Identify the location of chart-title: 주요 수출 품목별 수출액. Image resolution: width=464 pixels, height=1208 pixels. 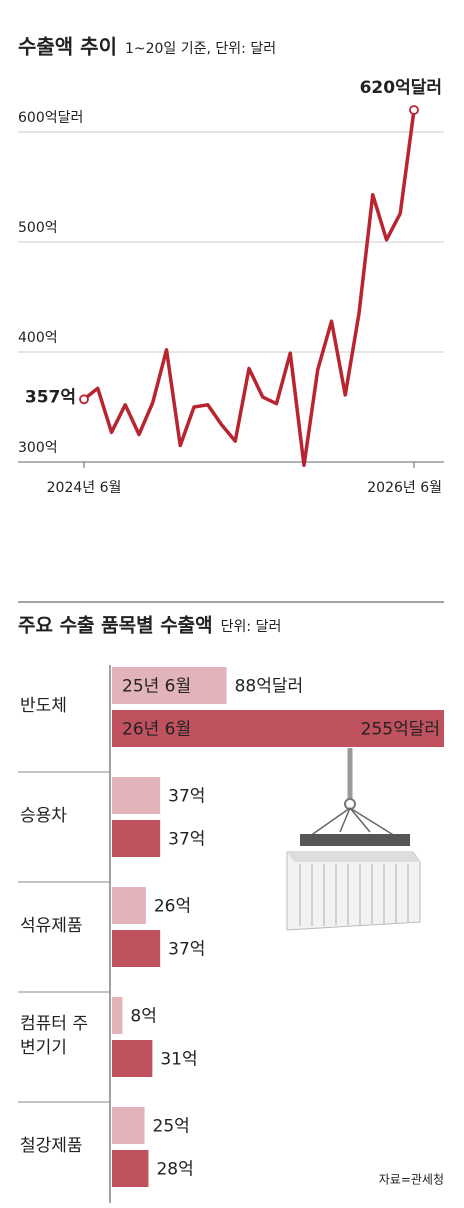
(115, 626).